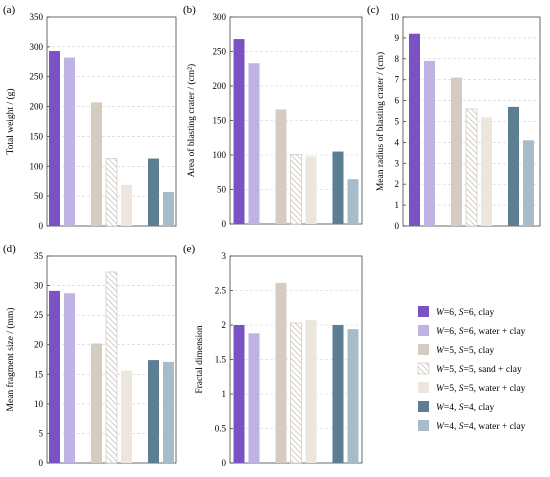  Describe the element at coordinates (465, 351) in the screenshot. I see `legend-label: W=5, S=5, clay` at that location.